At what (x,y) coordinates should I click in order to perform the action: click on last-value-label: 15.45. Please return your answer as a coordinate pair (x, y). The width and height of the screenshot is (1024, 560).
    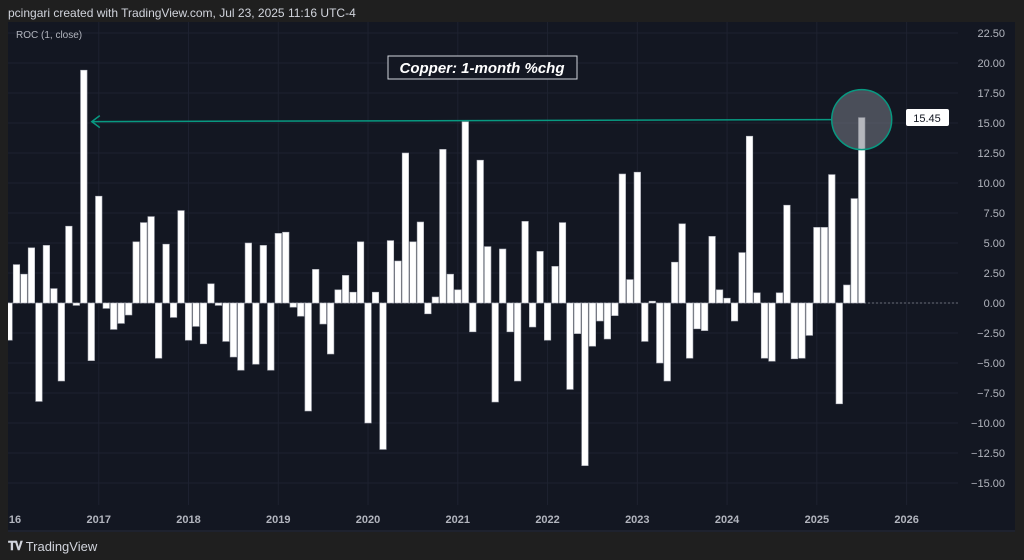
    Looking at the image, I should click on (927, 119).